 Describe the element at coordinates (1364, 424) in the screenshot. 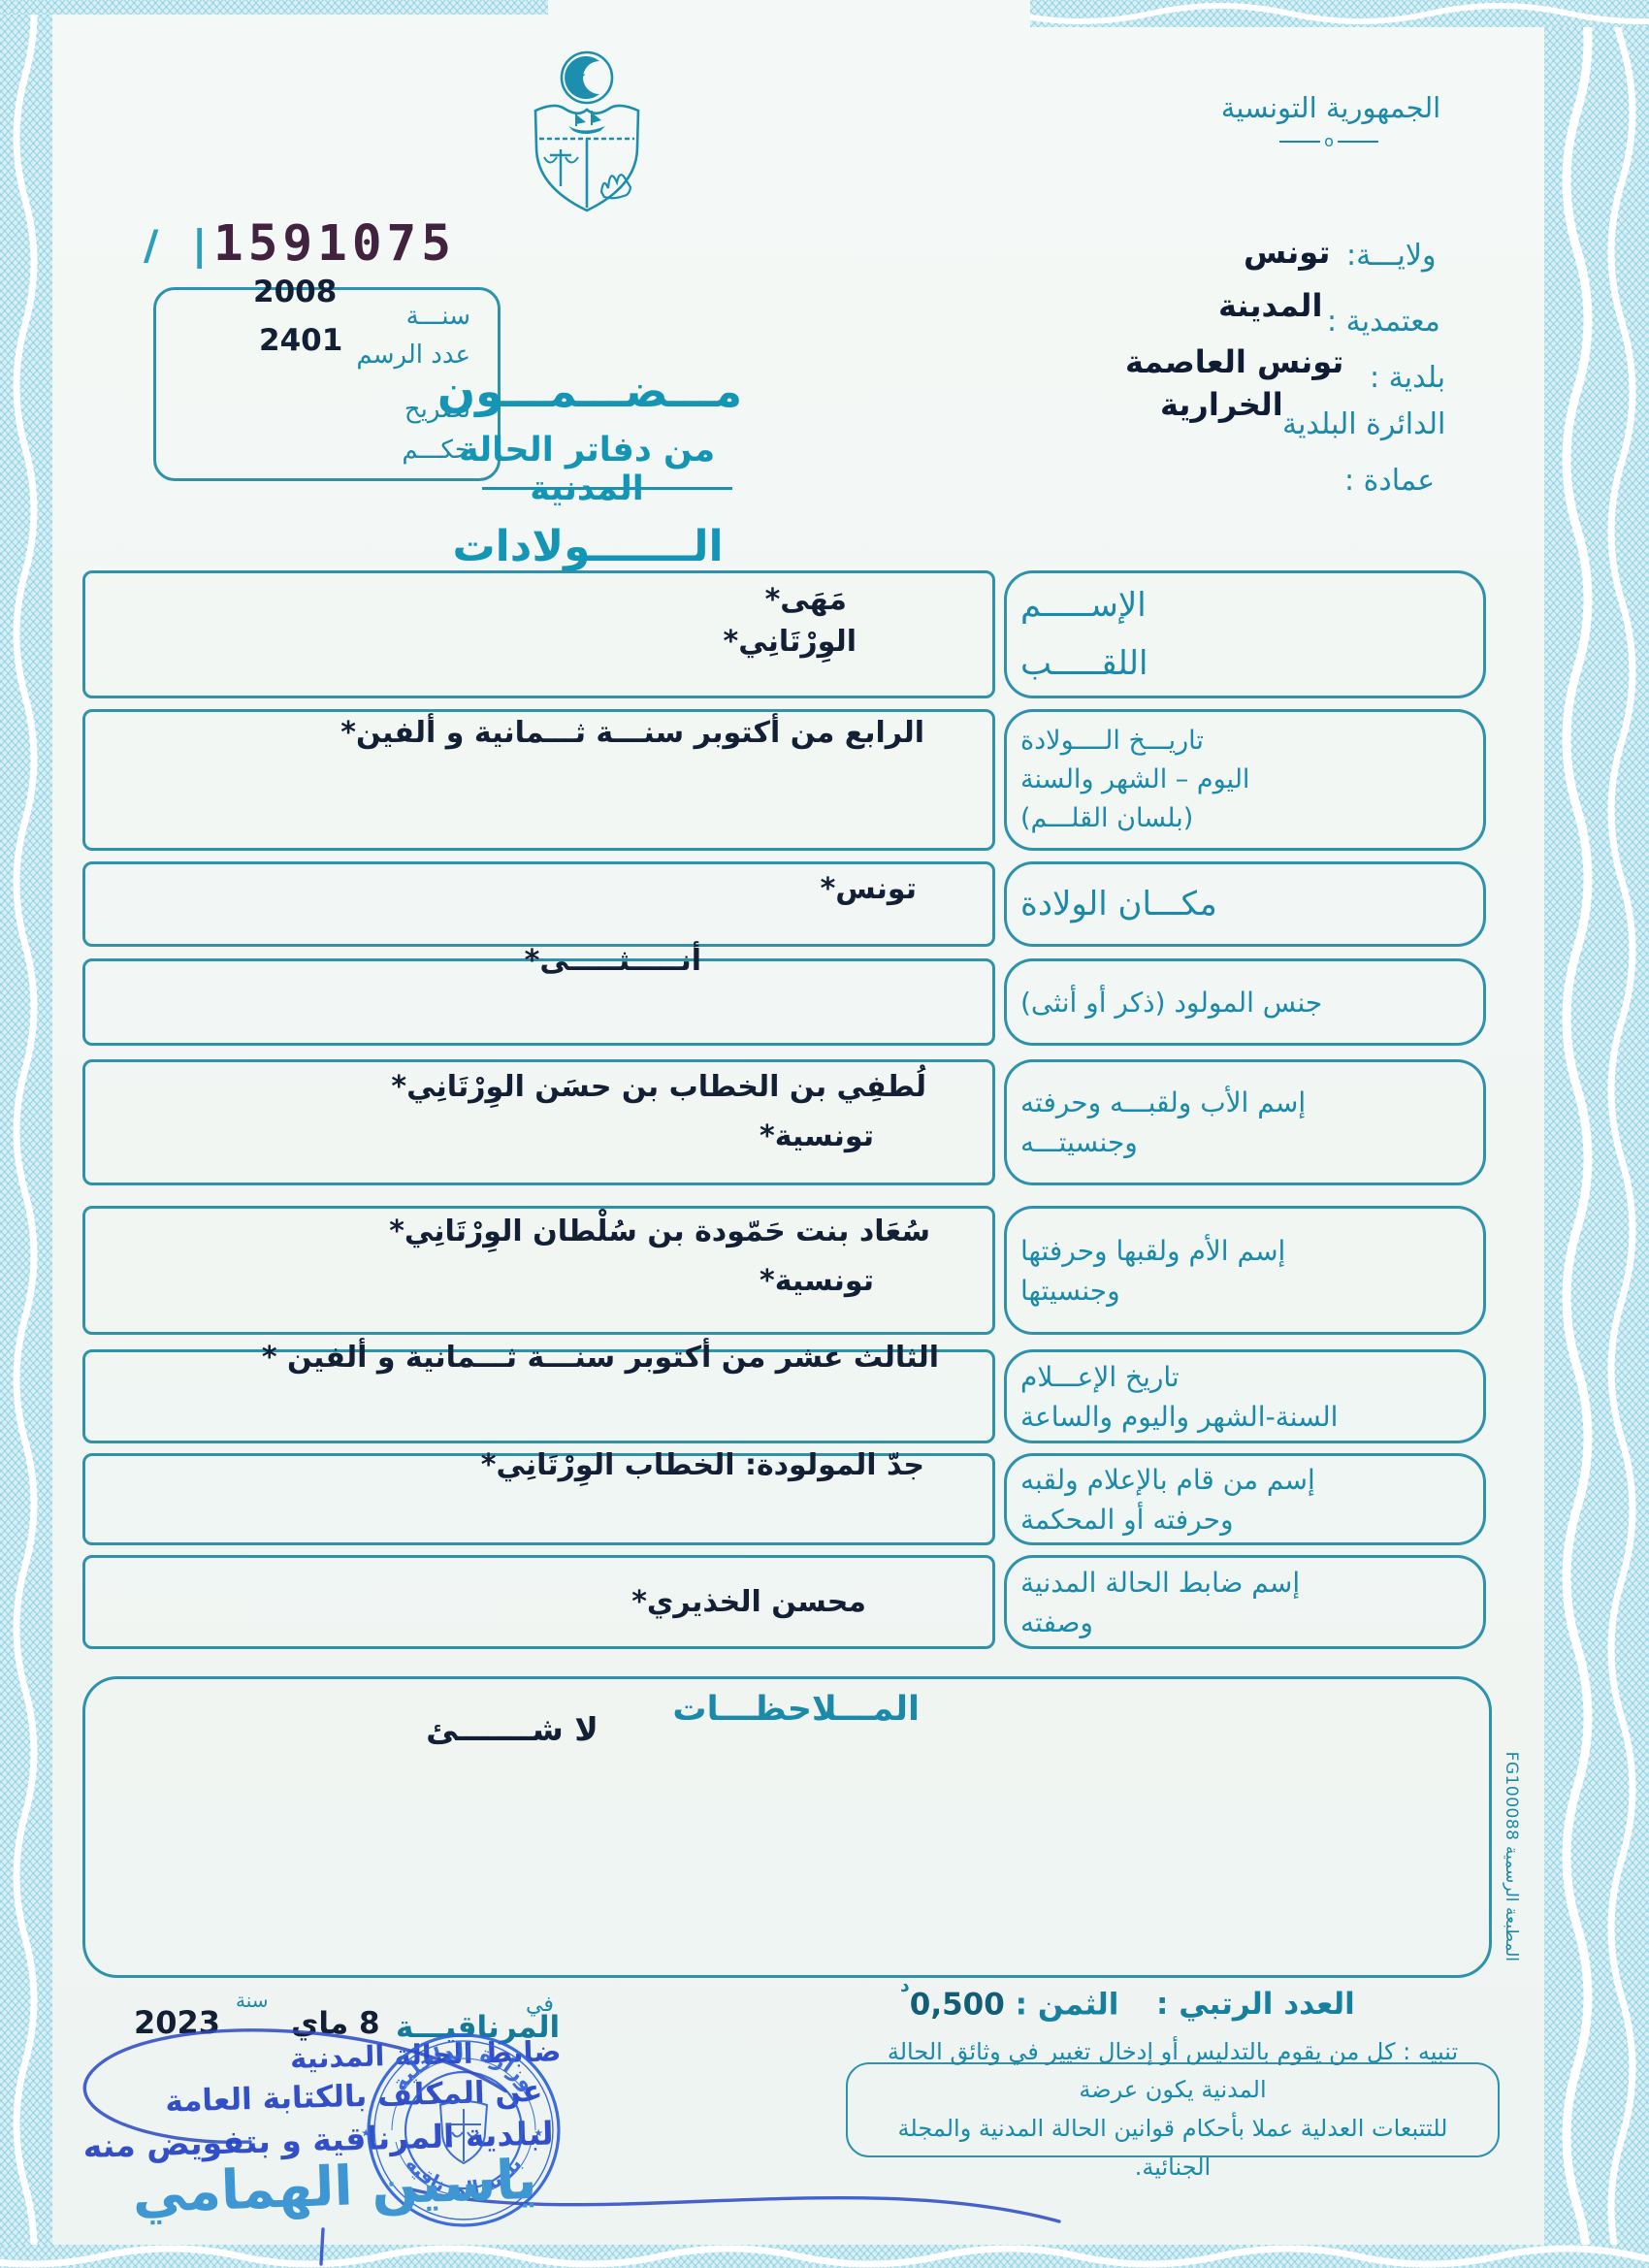

I see `municipal-district-label: الدائرة البلدية` at that location.